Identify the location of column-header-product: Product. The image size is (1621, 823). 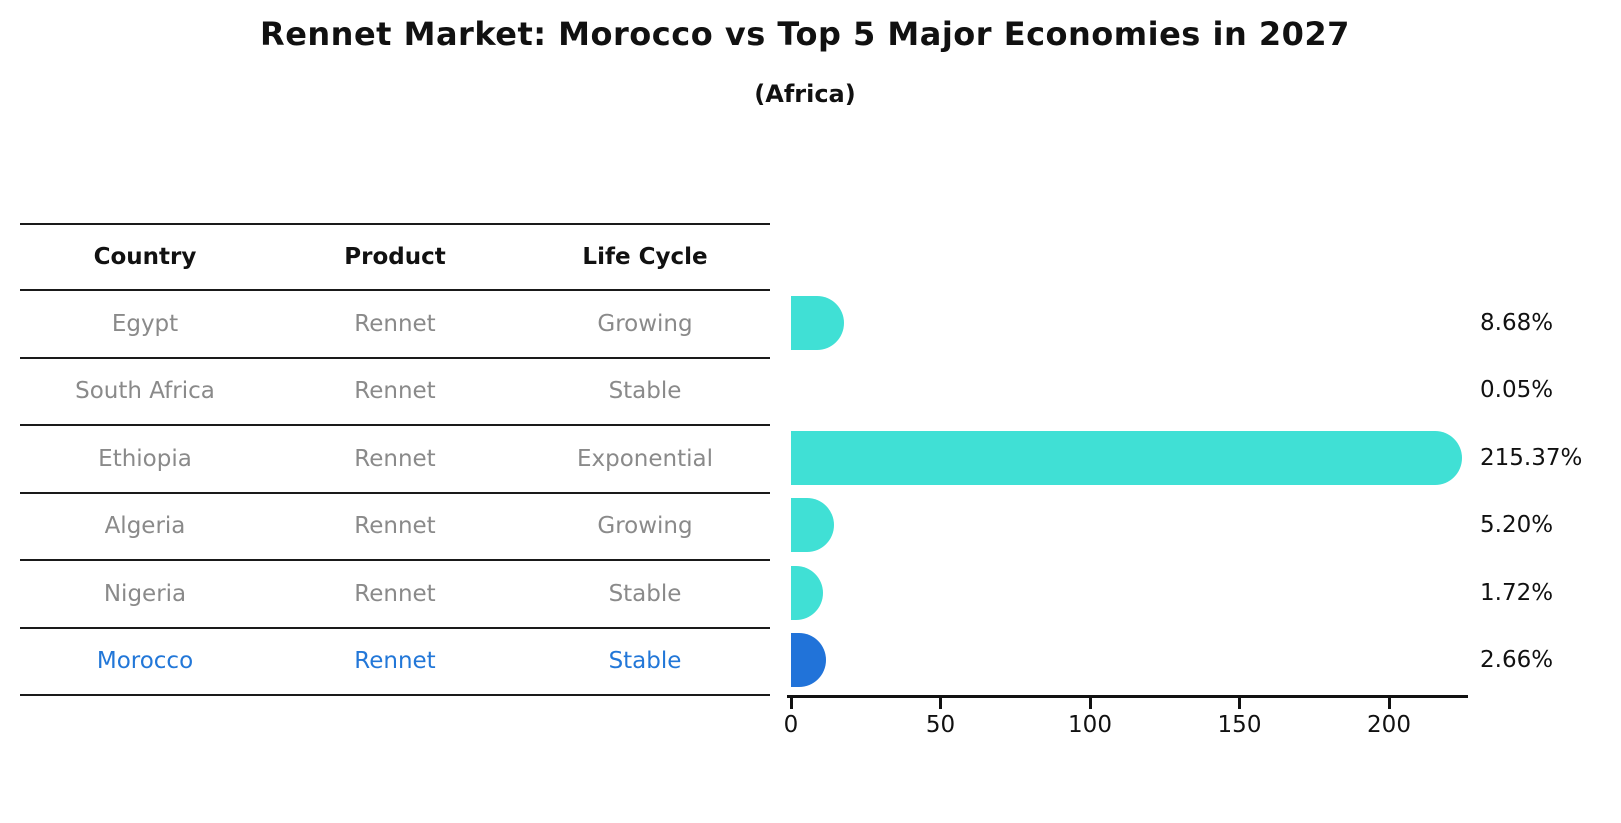
(395, 257).